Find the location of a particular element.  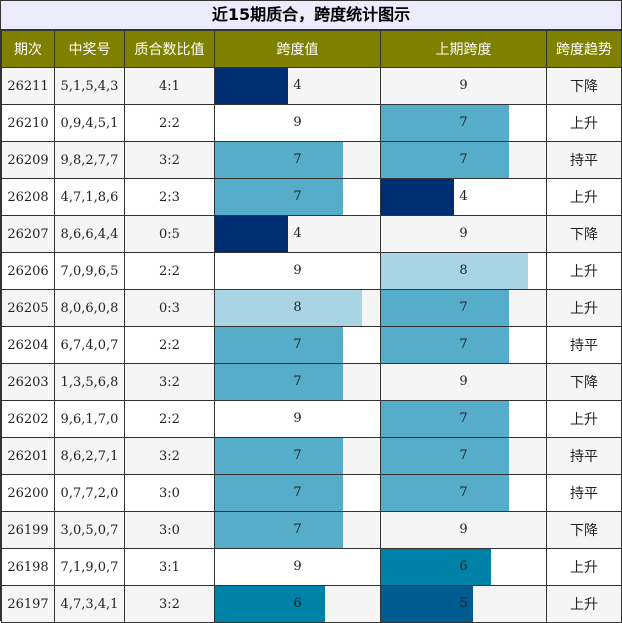

span-value: 8 is located at coordinates (297, 307).